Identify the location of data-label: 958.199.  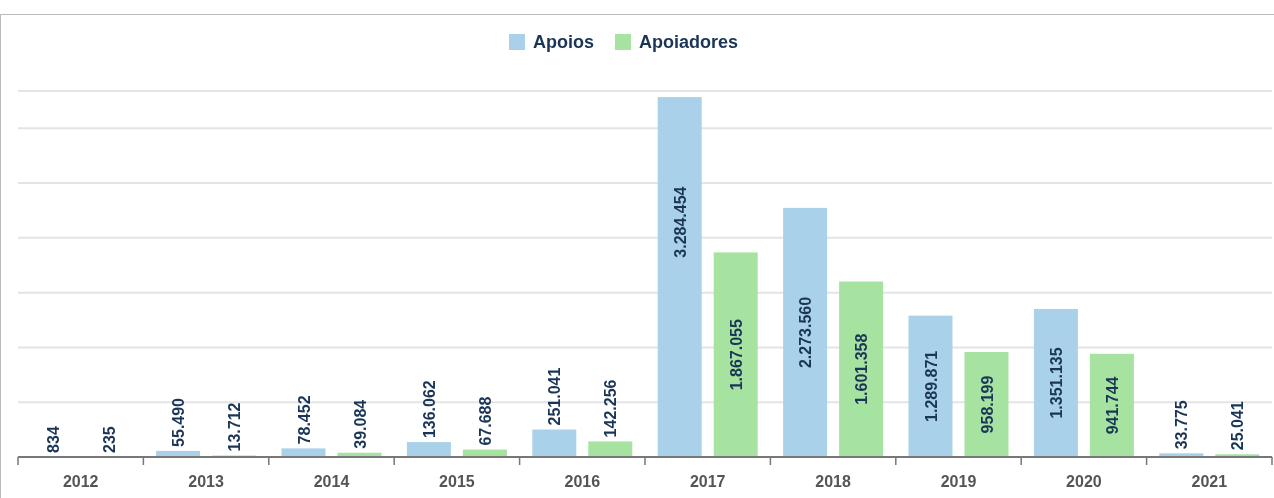
(987, 404).